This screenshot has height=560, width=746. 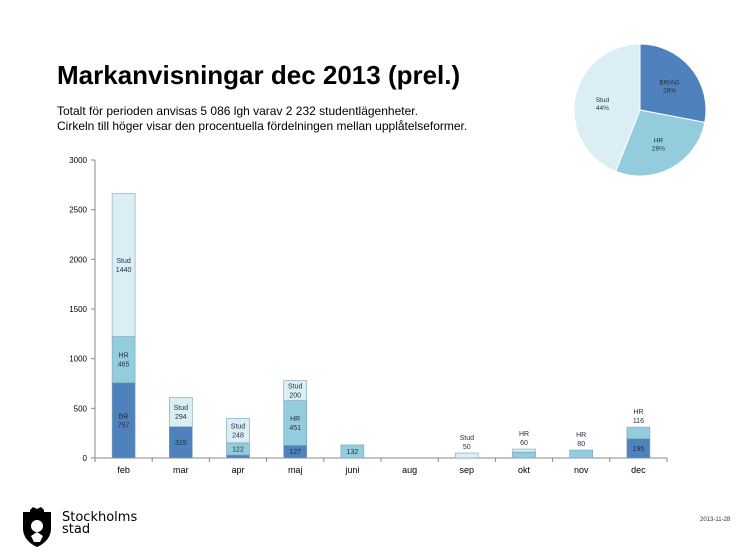 I want to click on y-tick-label-2000: 2000, so click(x=78, y=259).